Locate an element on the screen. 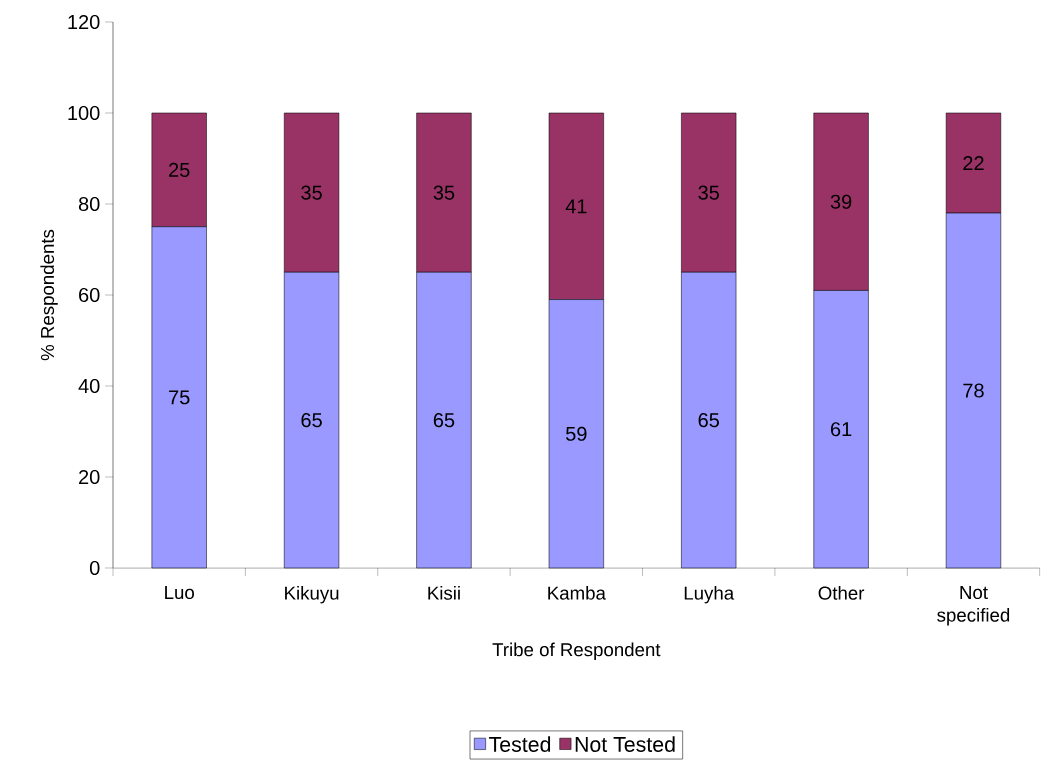 The image size is (1041, 772). x-tick-label: Luyha is located at coordinates (709, 595).